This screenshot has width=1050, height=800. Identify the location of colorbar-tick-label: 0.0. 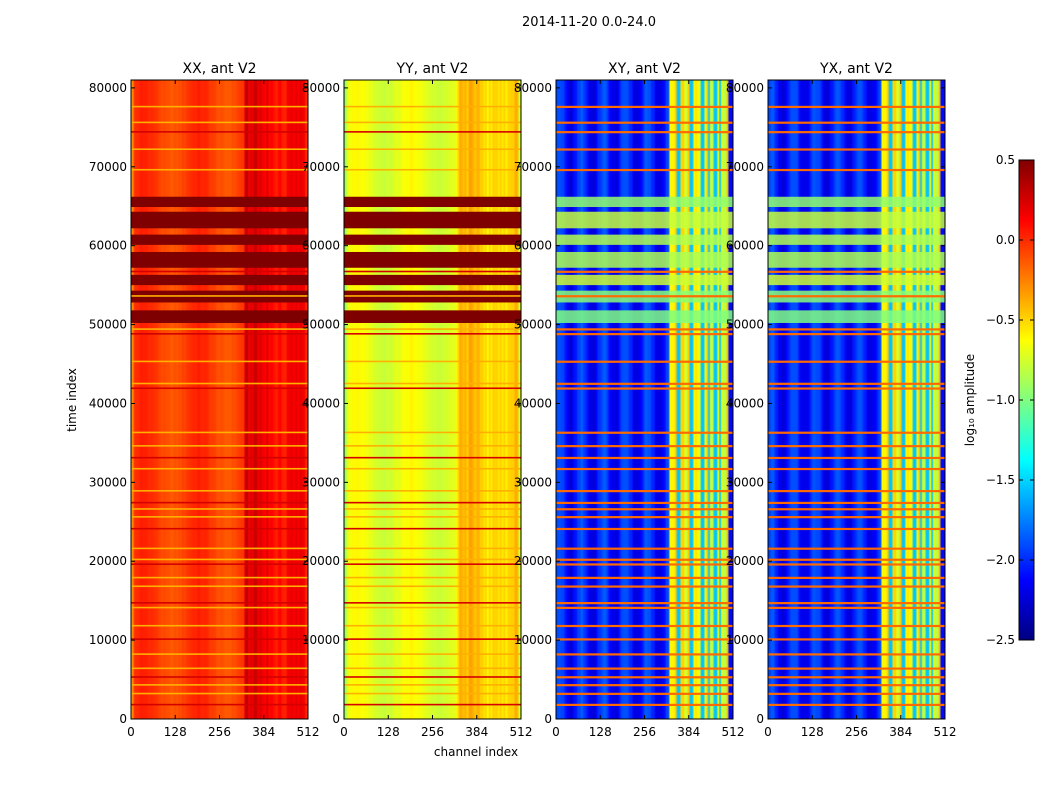
(1005, 240).